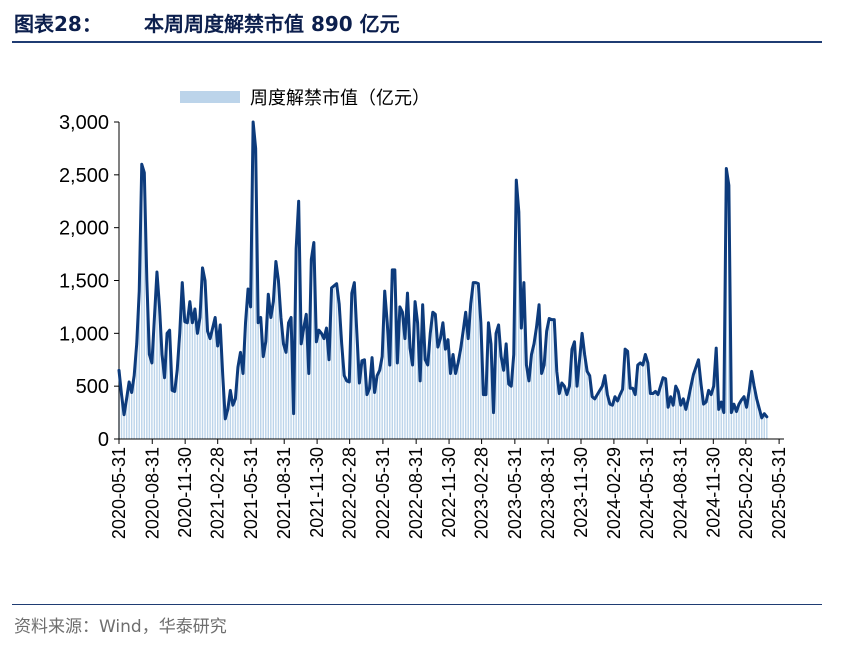 Image resolution: width=843 pixels, height=645 pixels. I want to click on bottom-divider, so click(417, 604).